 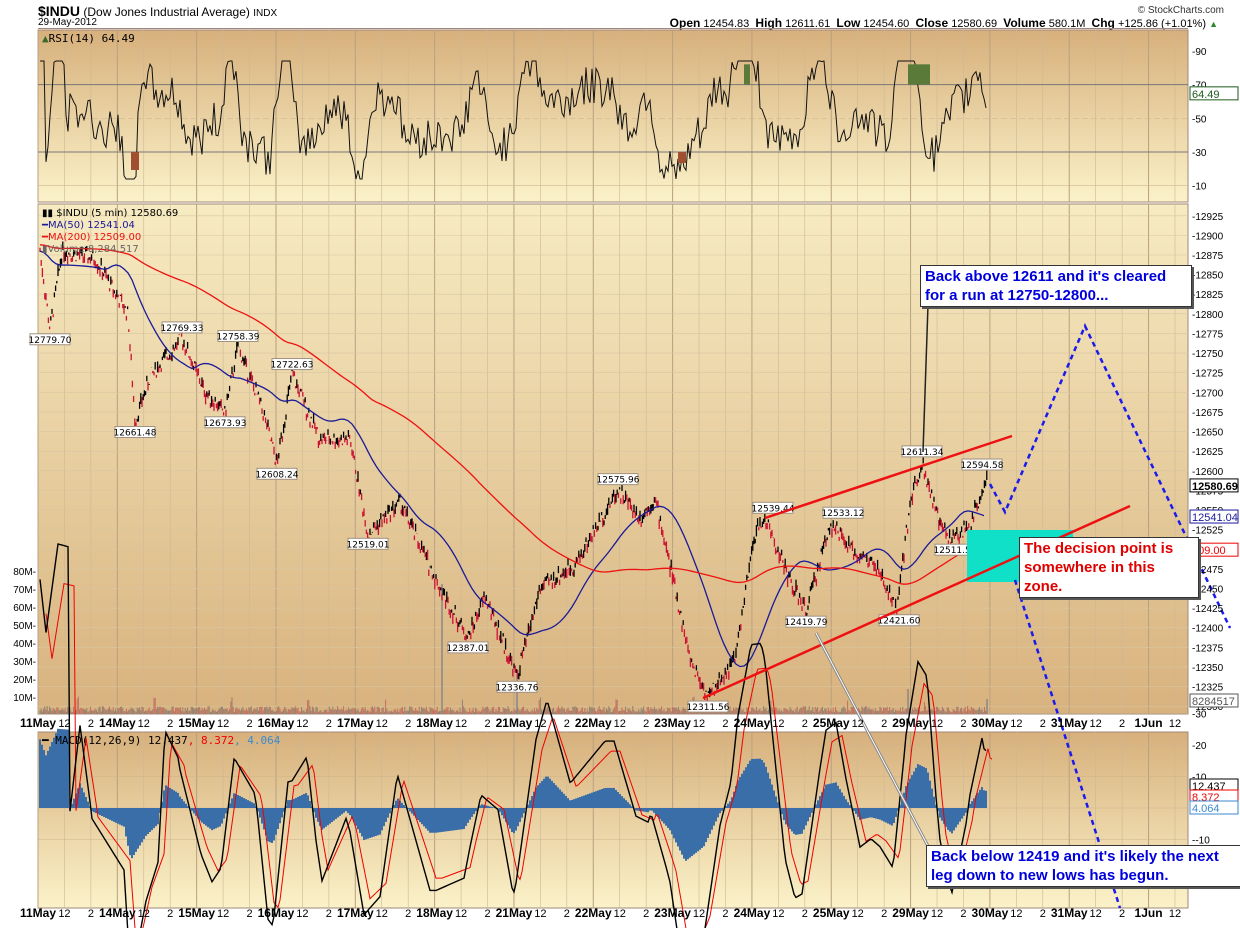 What do you see at coordinates (990, 913) in the screenshot?
I see `svg-text: 30May` at bounding box center [990, 913].